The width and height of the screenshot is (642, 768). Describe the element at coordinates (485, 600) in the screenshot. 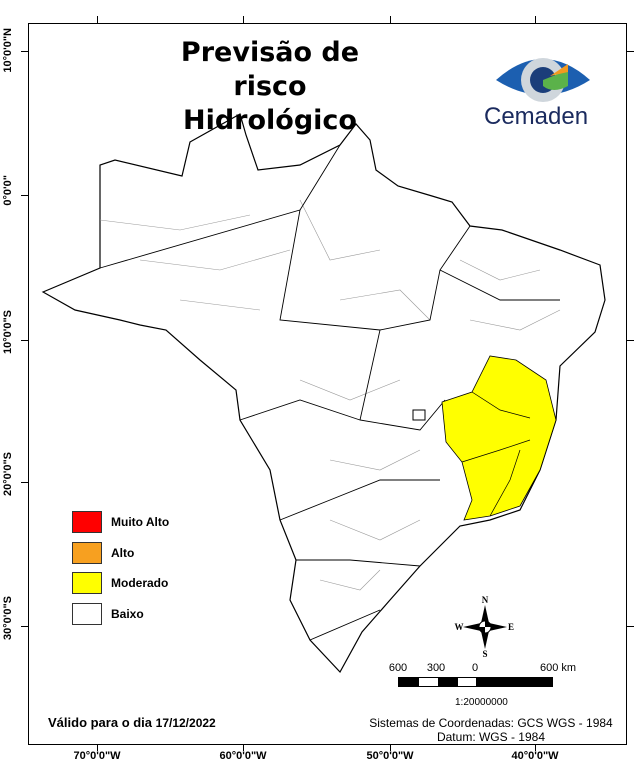

I see `compass-n: N` at that location.